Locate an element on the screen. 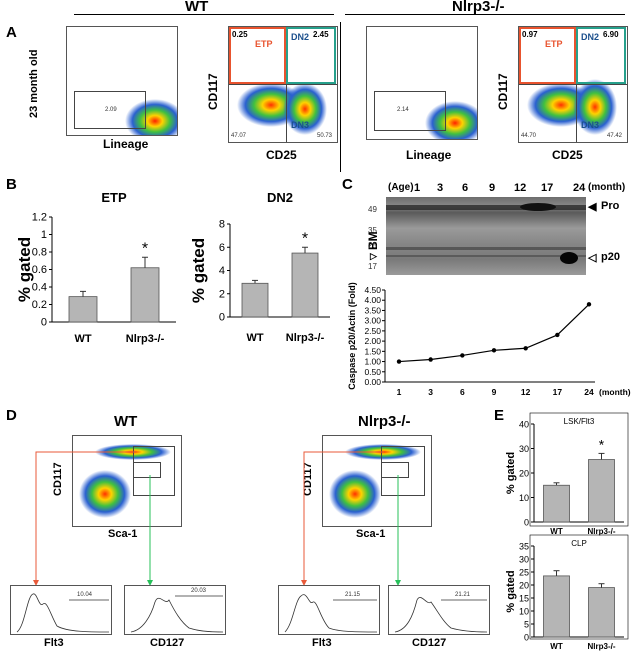  lsk_flt3-category-label: WT is located at coordinates (556, 531).